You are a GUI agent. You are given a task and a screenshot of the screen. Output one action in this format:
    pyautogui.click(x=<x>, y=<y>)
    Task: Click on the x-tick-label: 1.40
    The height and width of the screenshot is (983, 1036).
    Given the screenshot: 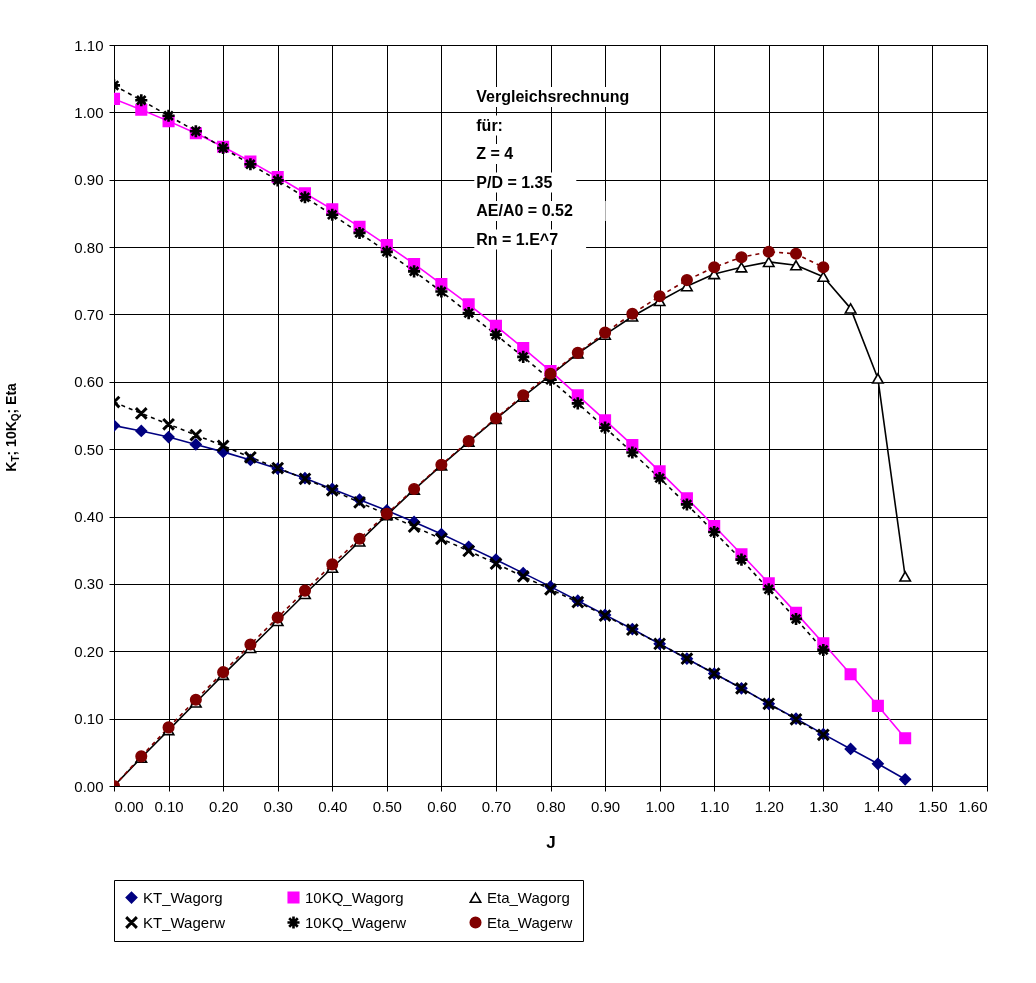 What is the action you would take?
    pyautogui.click(x=878, y=806)
    